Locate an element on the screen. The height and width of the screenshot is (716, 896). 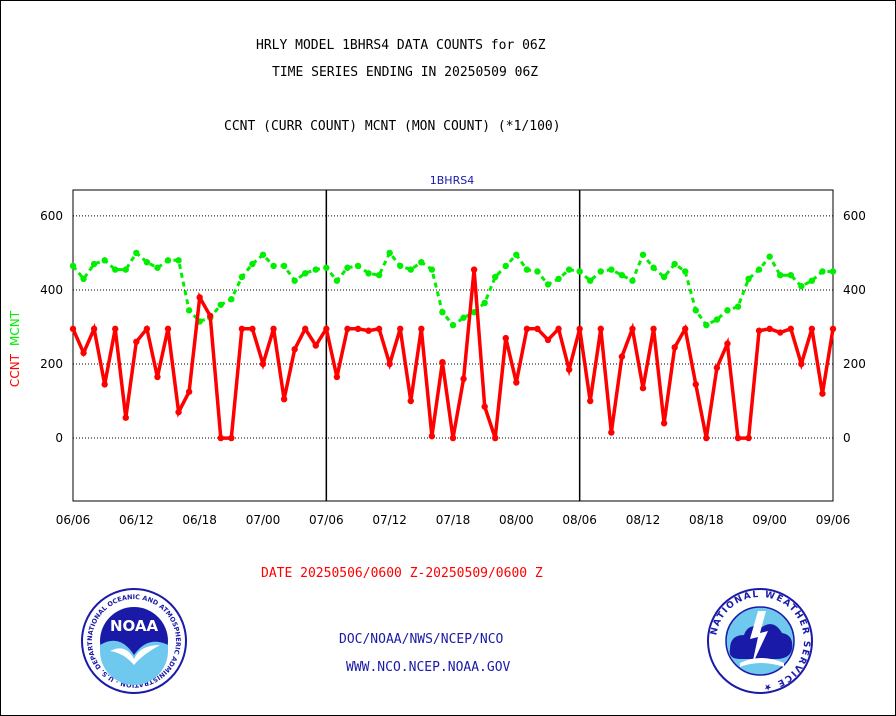
x-tick-label: 06/06 is located at coordinates (73, 520).